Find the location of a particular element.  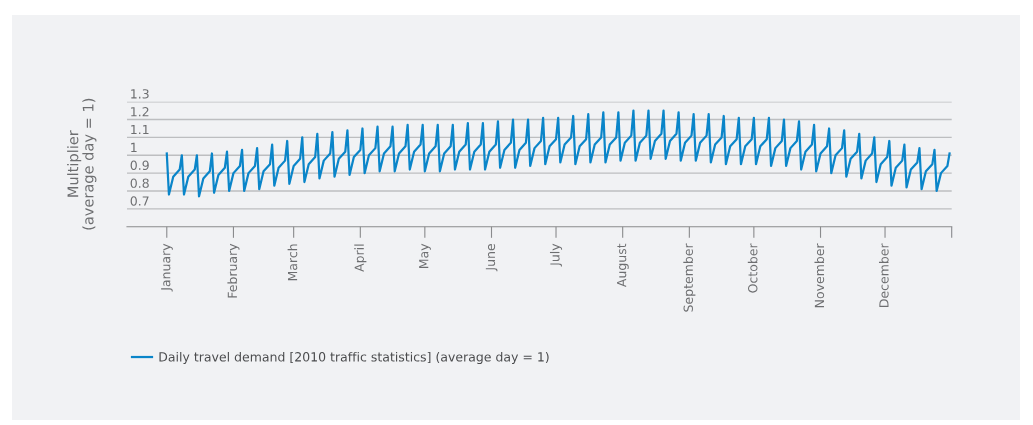

x-tick-label: May is located at coordinates (425, 255).